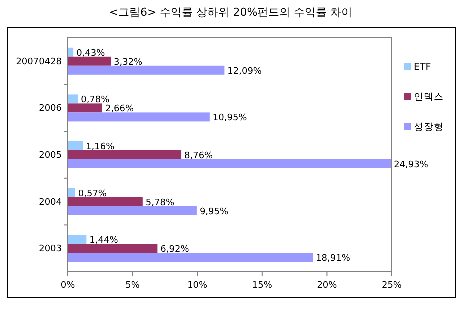 The image size is (462, 324). What do you see at coordinates (129, 63) in the screenshot?
I see `data-label: 3,32%` at bounding box center [129, 63].